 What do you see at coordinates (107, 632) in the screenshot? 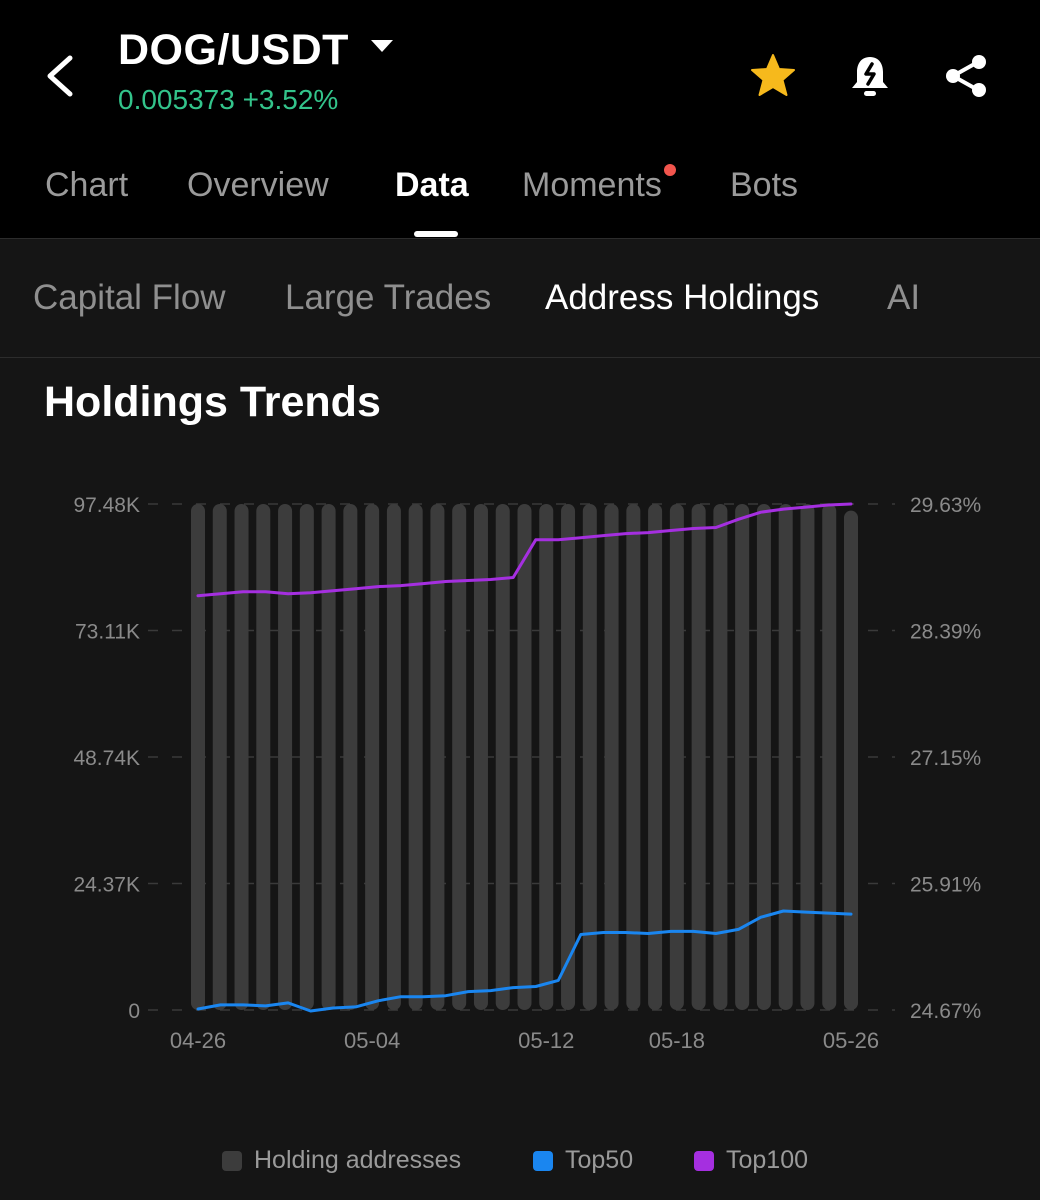
I see `left-tick-label: 73.11K` at bounding box center [107, 632].